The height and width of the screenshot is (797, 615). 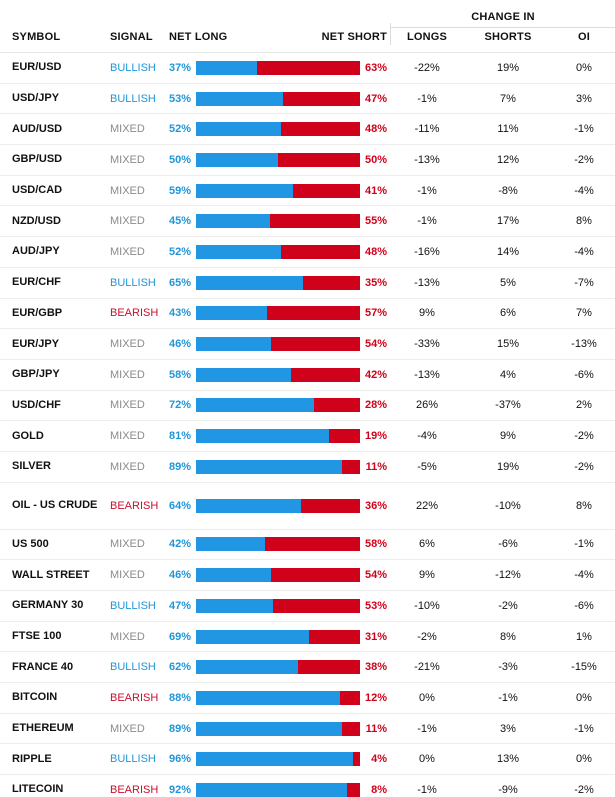 What do you see at coordinates (508, 605) in the screenshot?
I see `change-shorts-value: -2%` at bounding box center [508, 605].